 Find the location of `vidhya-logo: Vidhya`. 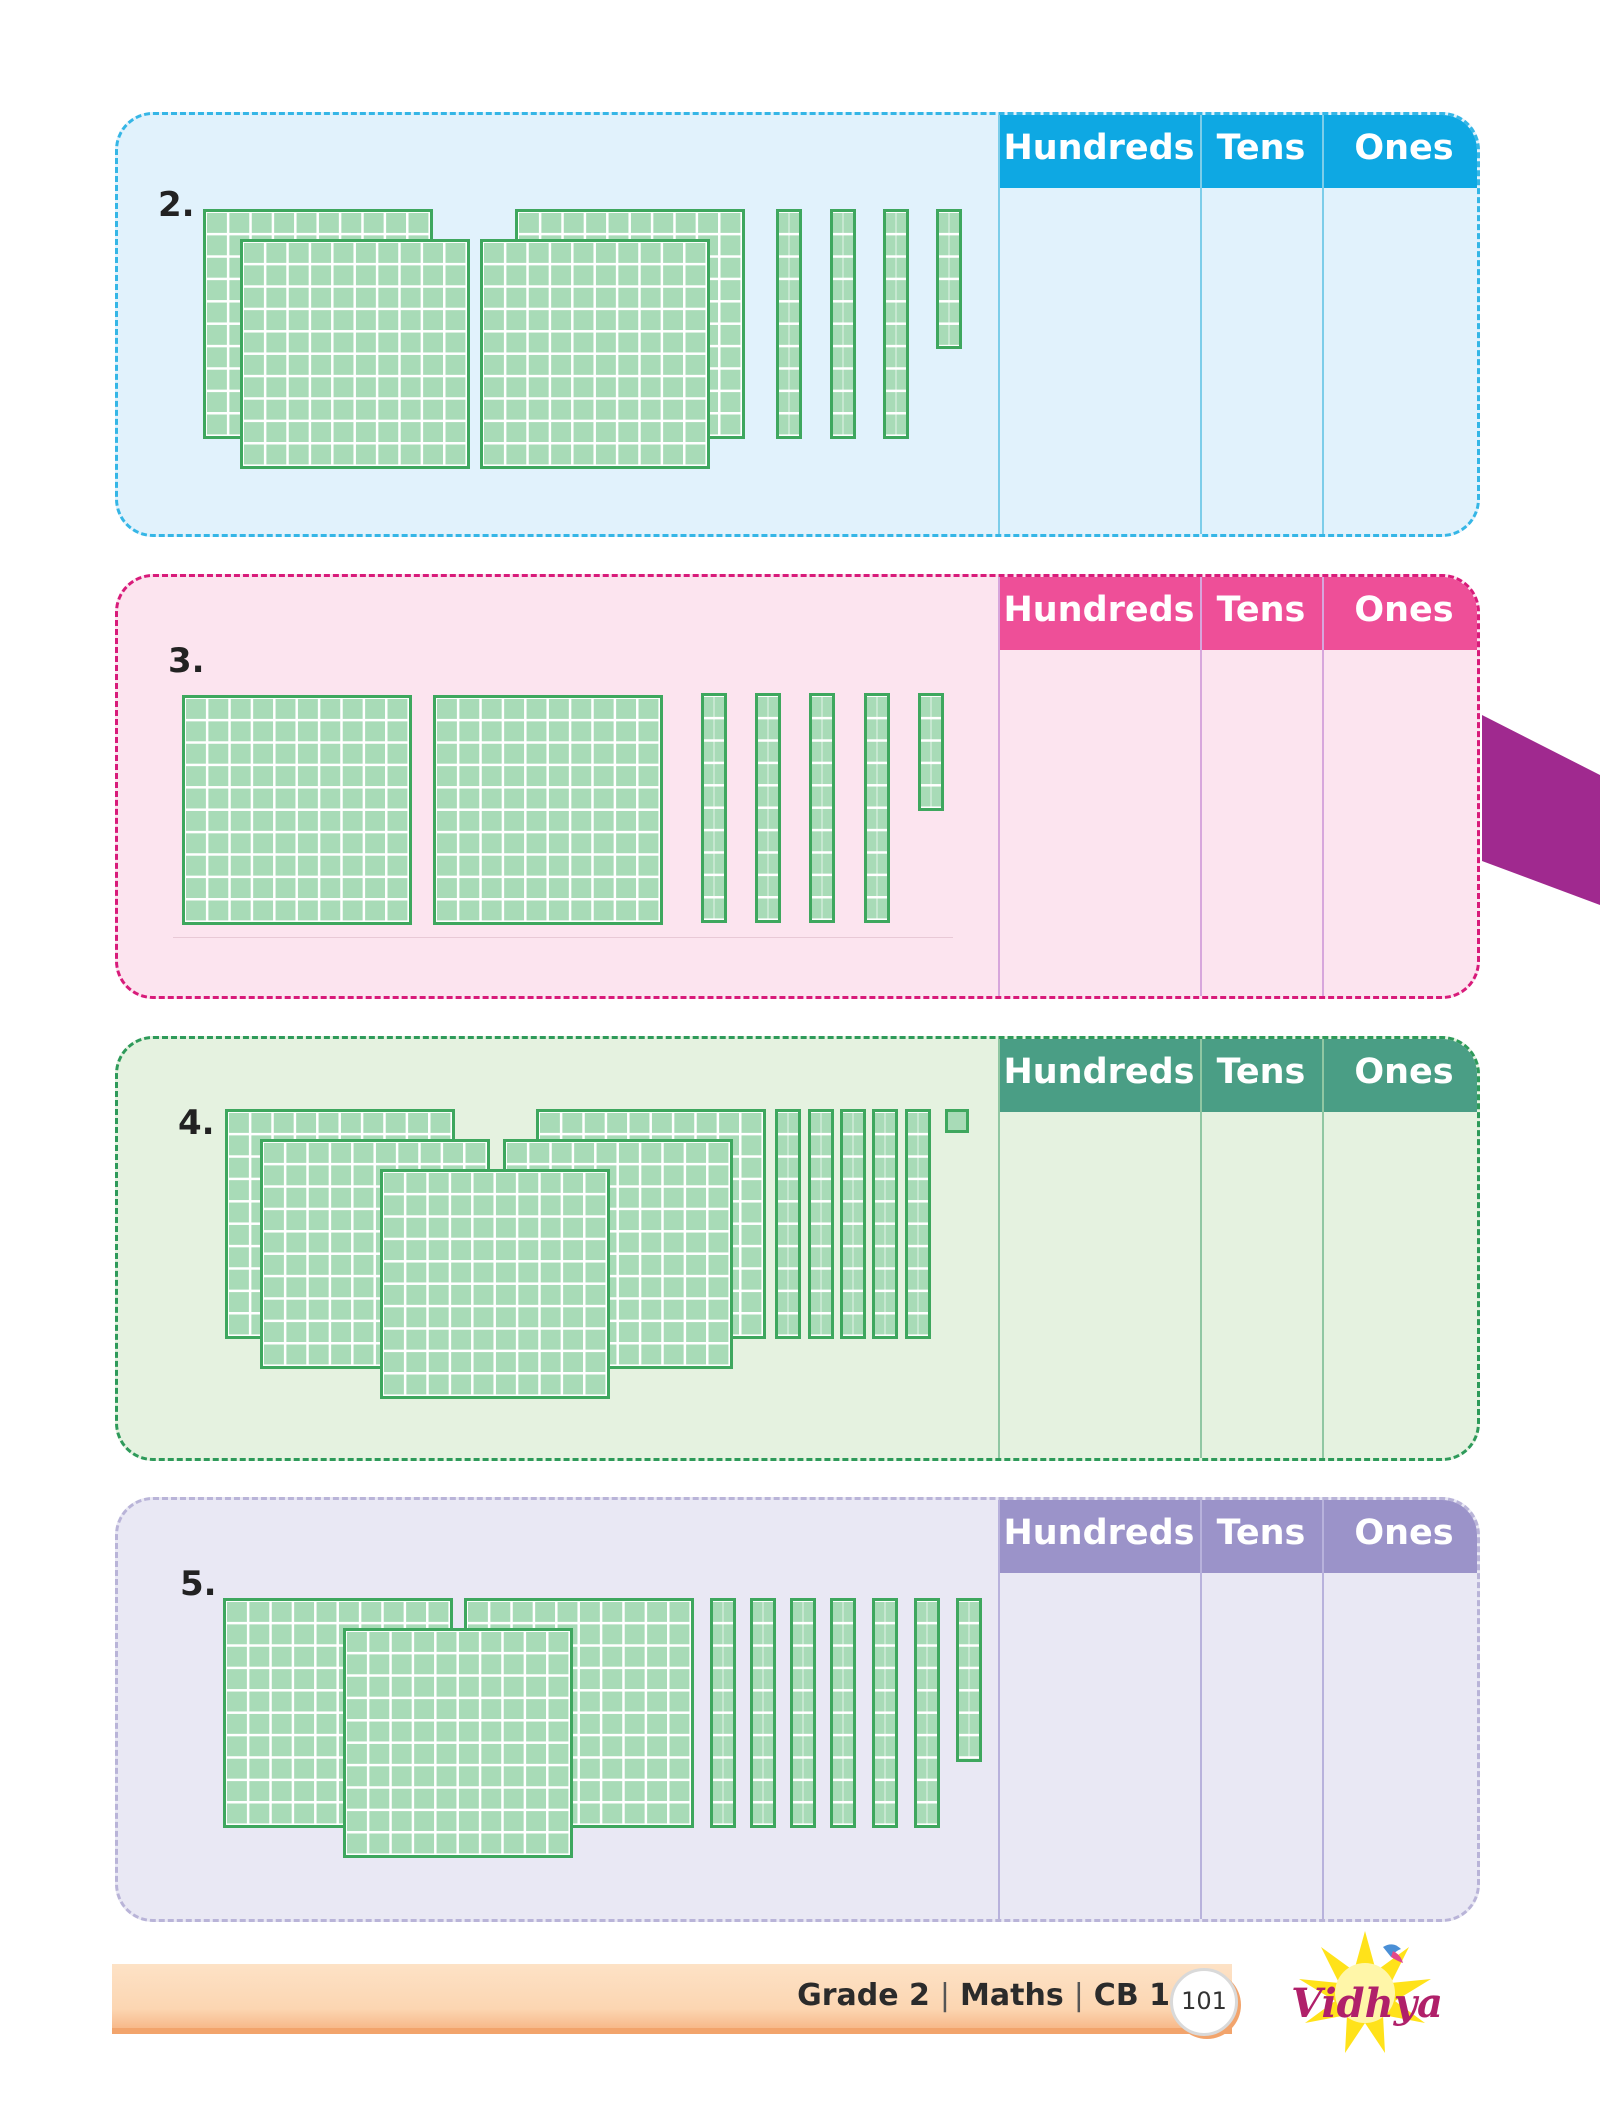

vidhya-logo: Vidhya is located at coordinates (1367, 1992).